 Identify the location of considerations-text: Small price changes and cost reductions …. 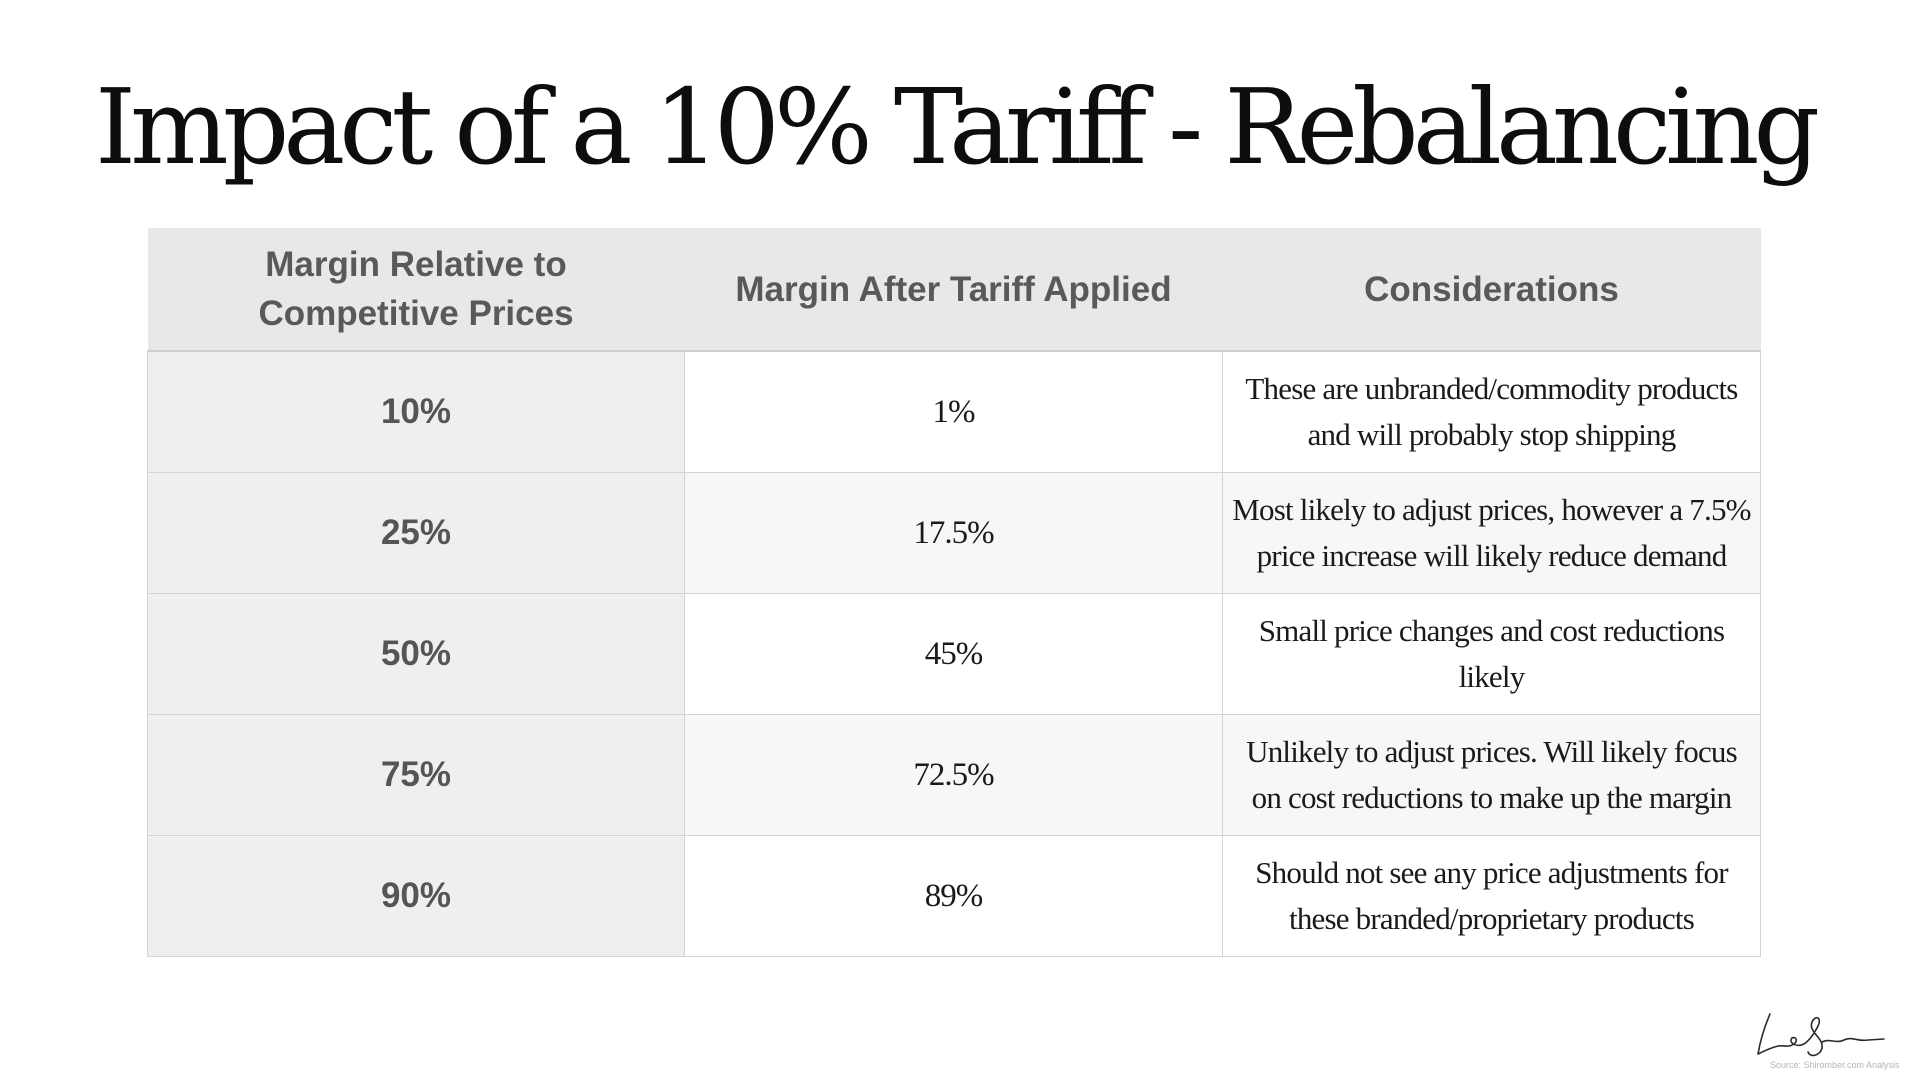
(1491, 653).